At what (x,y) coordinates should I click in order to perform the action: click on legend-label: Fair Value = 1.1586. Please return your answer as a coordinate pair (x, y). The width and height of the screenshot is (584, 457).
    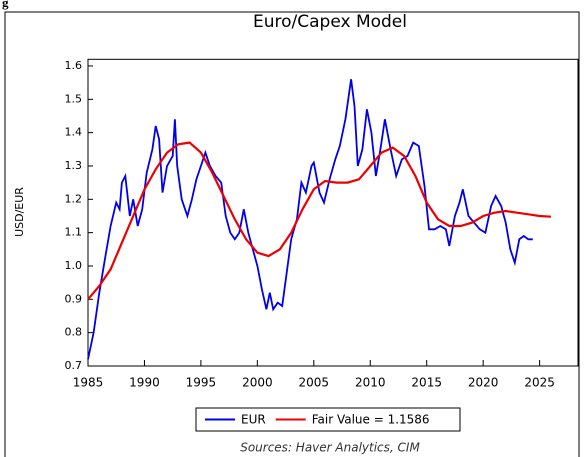
    Looking at the image, I should click on (371, 420).